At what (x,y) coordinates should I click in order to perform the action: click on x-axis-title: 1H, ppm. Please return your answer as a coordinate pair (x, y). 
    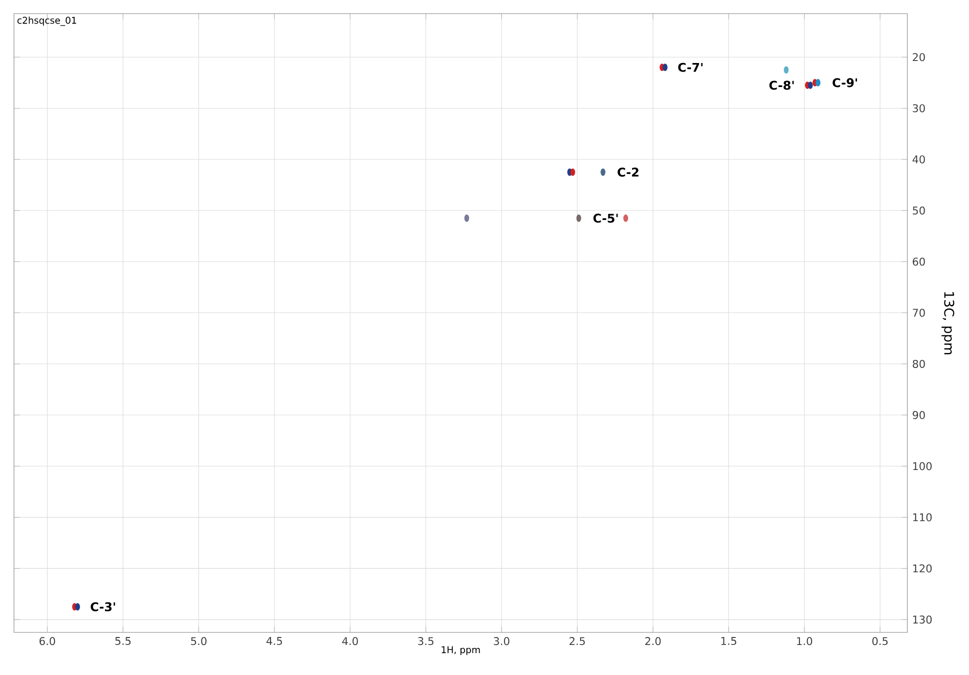
    Looking at the image, I should click on (461, 651).